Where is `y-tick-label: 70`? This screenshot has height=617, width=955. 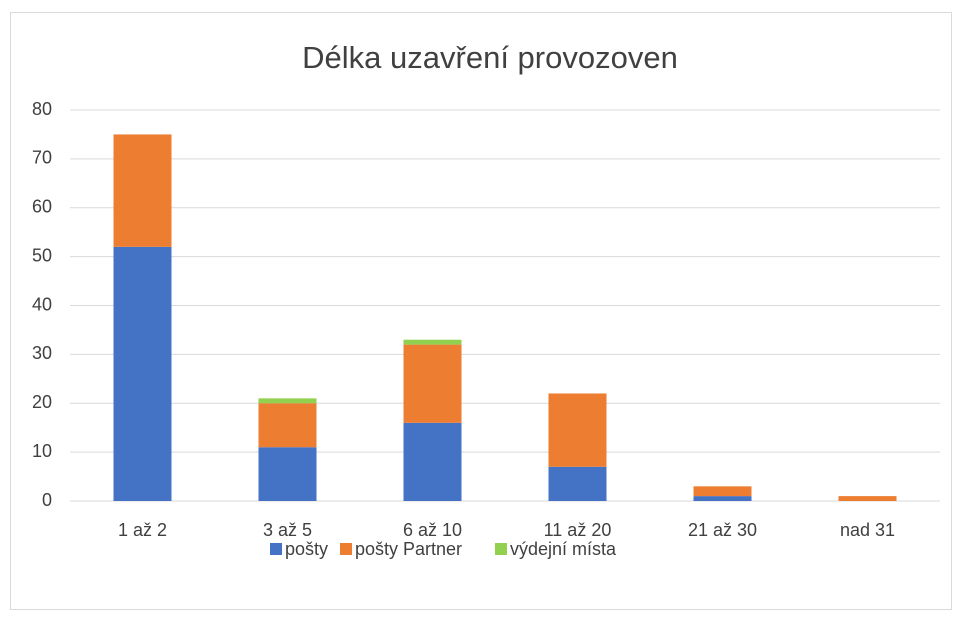
y-tick-label: 70 is located at coordinates (42, 158).